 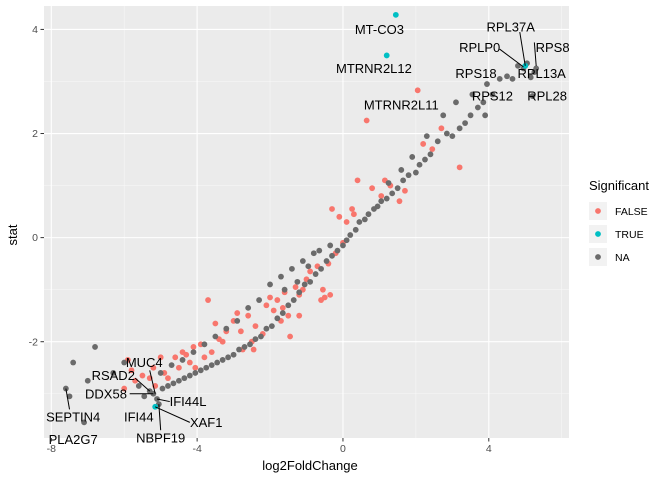 I want to click on x-axis-ticks: -8 -4 0 4, so click(x=269, y=446).